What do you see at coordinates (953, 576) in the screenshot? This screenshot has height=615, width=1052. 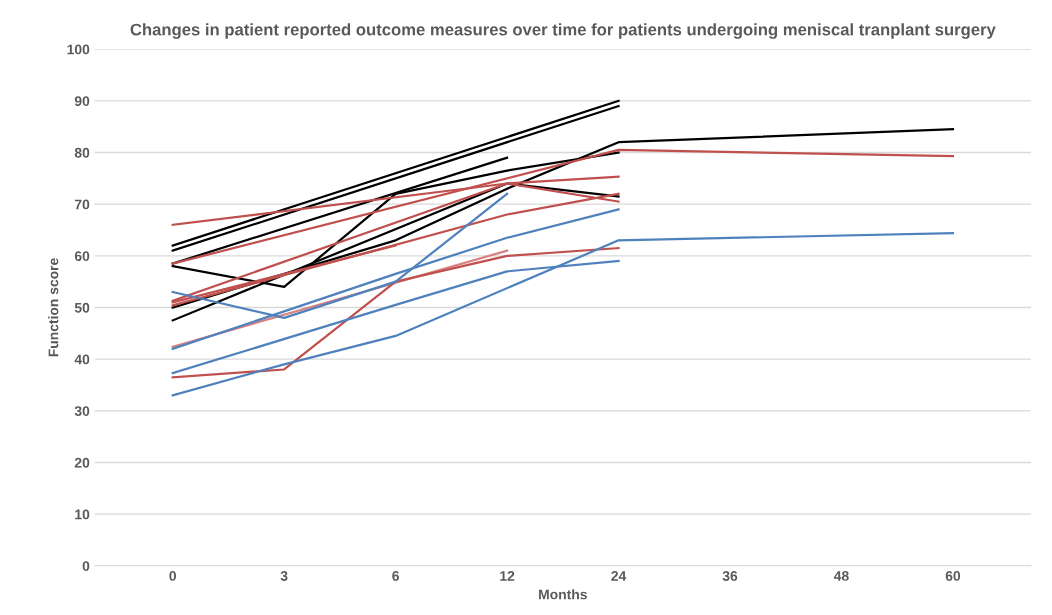 I see `x-tick-label: 60` at bounding box center [953, 576].